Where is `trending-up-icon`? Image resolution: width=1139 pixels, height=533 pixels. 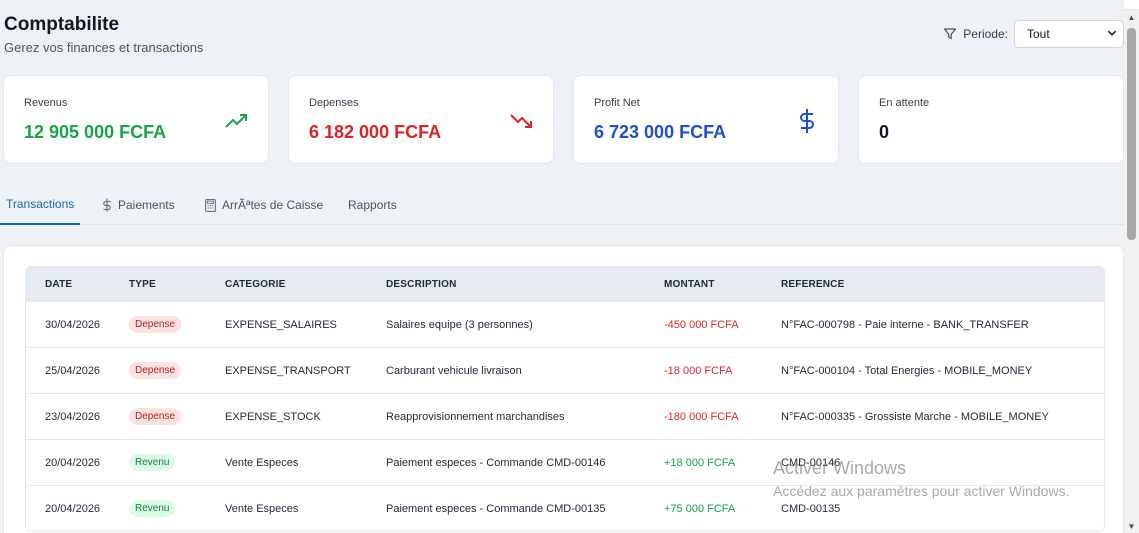 trending-up-icon is located at coordinates (237, 121).